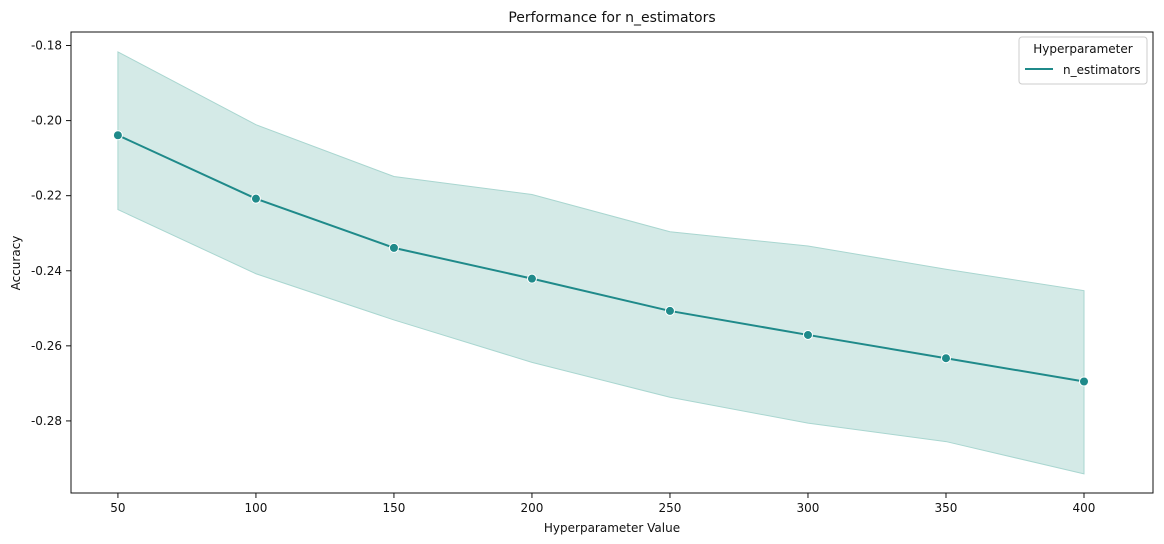  What do you see at coordinates (946, 508) in the screenshot?
I see `x-tick-label: 350` at bounding box center [946, 508].